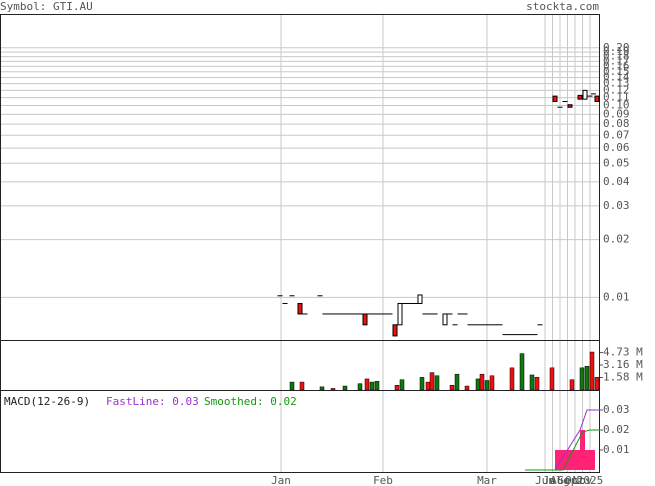 This screenshot has width=655, height=486. What do you see at coordinates (616, 47) in the screenshot?
I see `y-tick-label: 0.20` at bounding box center [616, 47].